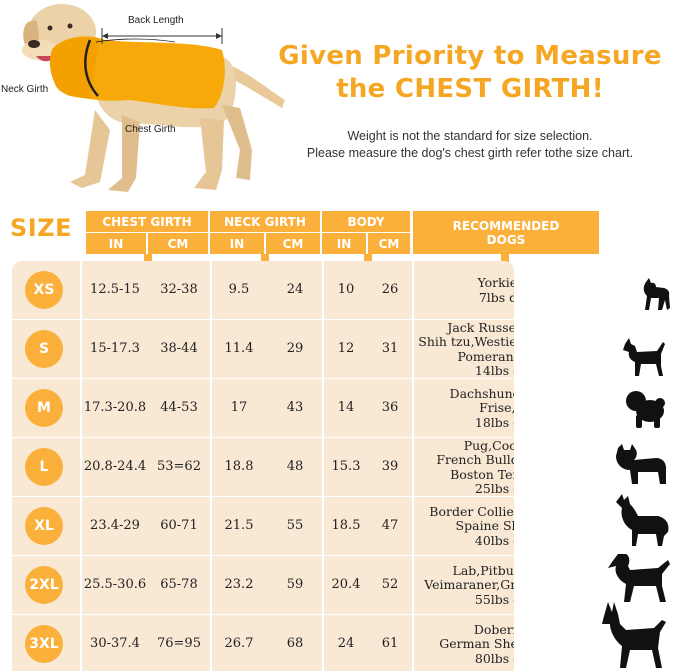  Describe the element at coordinates (239, 584) in the screenshot. I see `neck-in-cell: 23.2` at that location.